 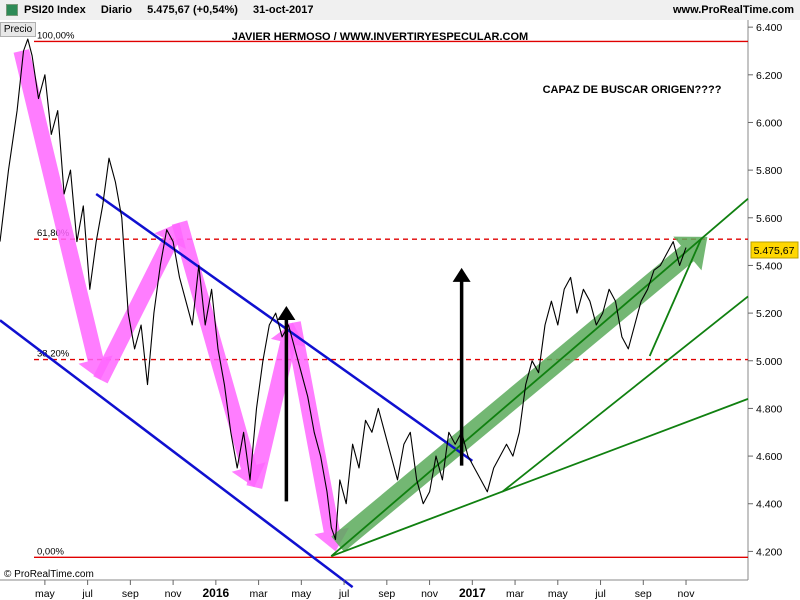 I want to click on fib-level-label: 100,00%, so click(x=56, y=35).